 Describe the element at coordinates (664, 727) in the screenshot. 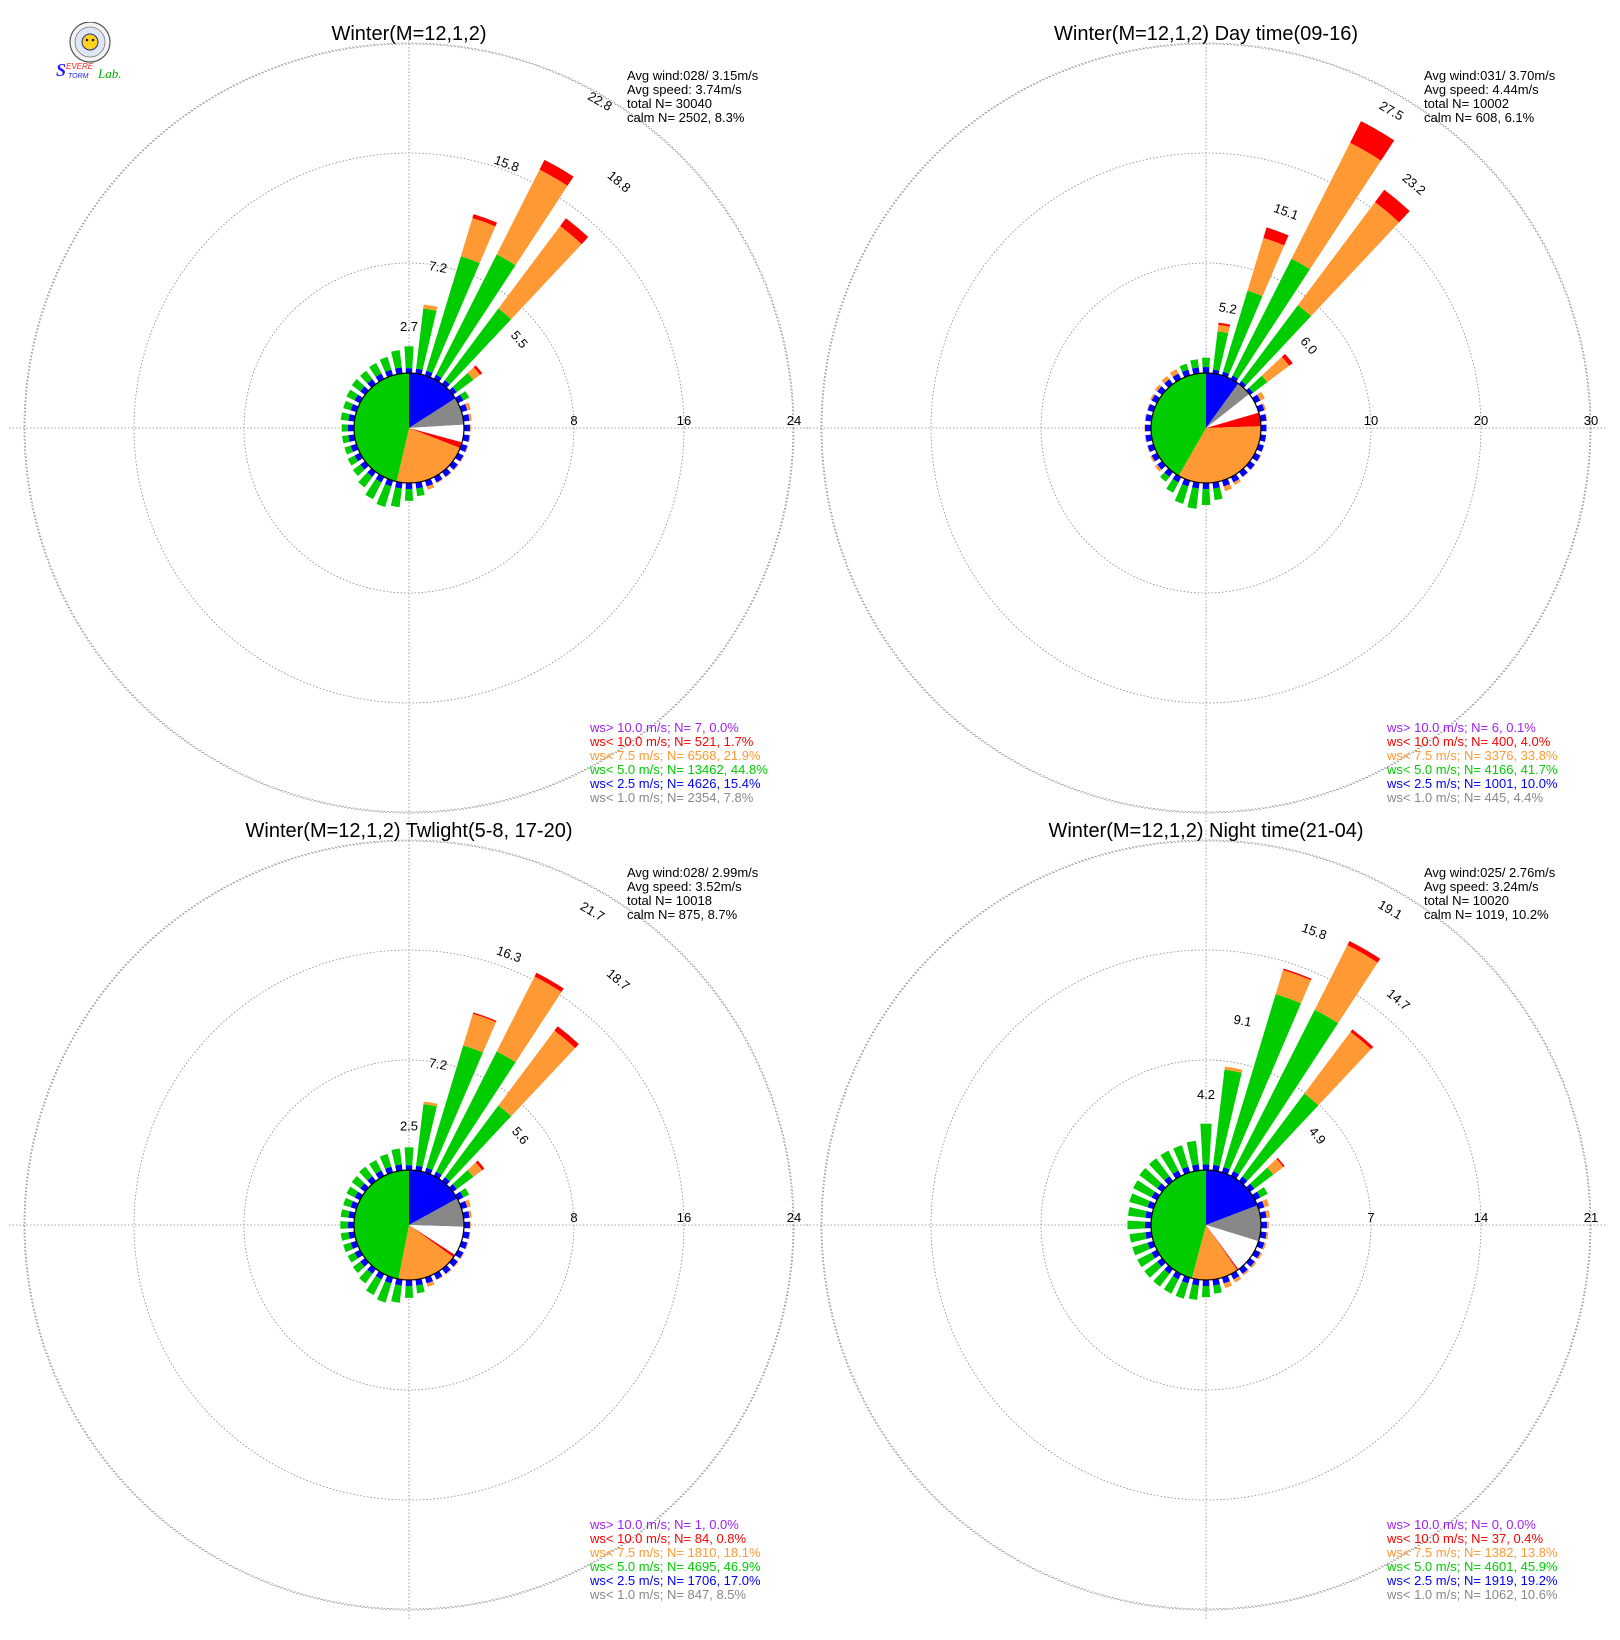

I see `legend-entry: ws> 10.0 m/s; N= 7, 0.0%` at that location.